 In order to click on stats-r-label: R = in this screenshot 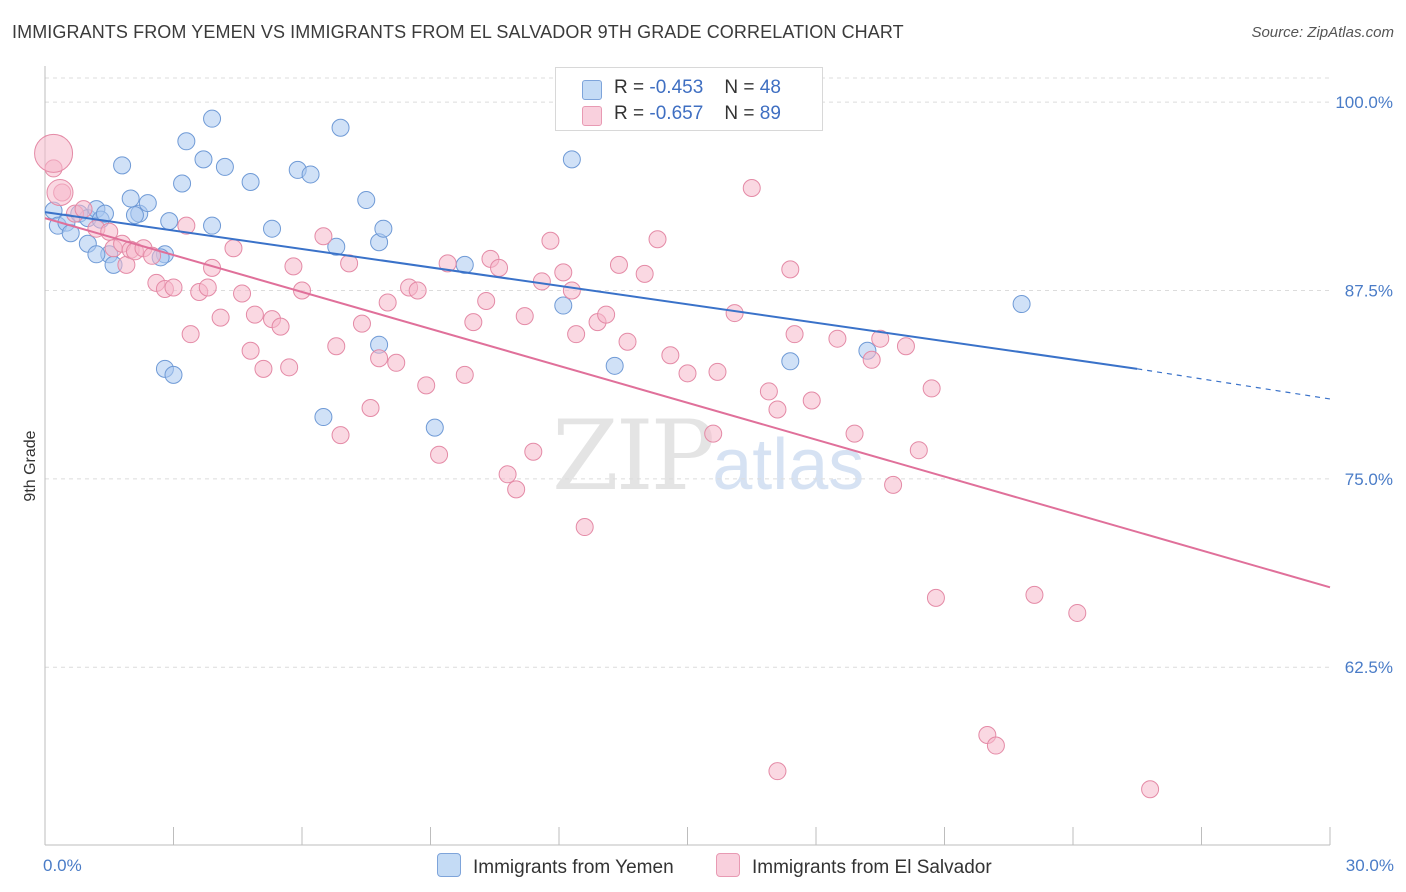, I will do `click(629, 87)`.